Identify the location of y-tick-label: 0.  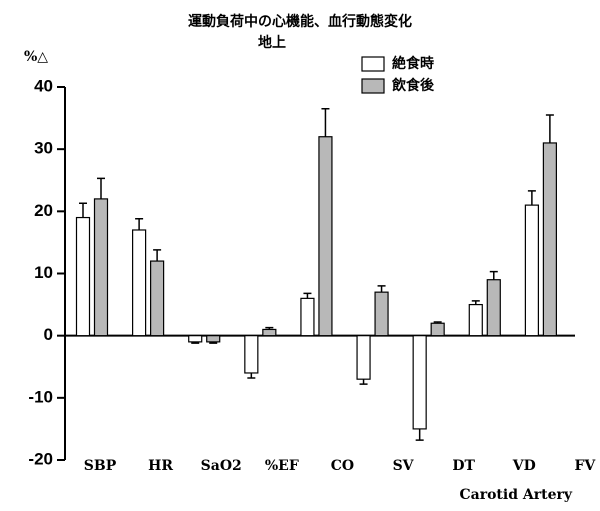
(48, 334).